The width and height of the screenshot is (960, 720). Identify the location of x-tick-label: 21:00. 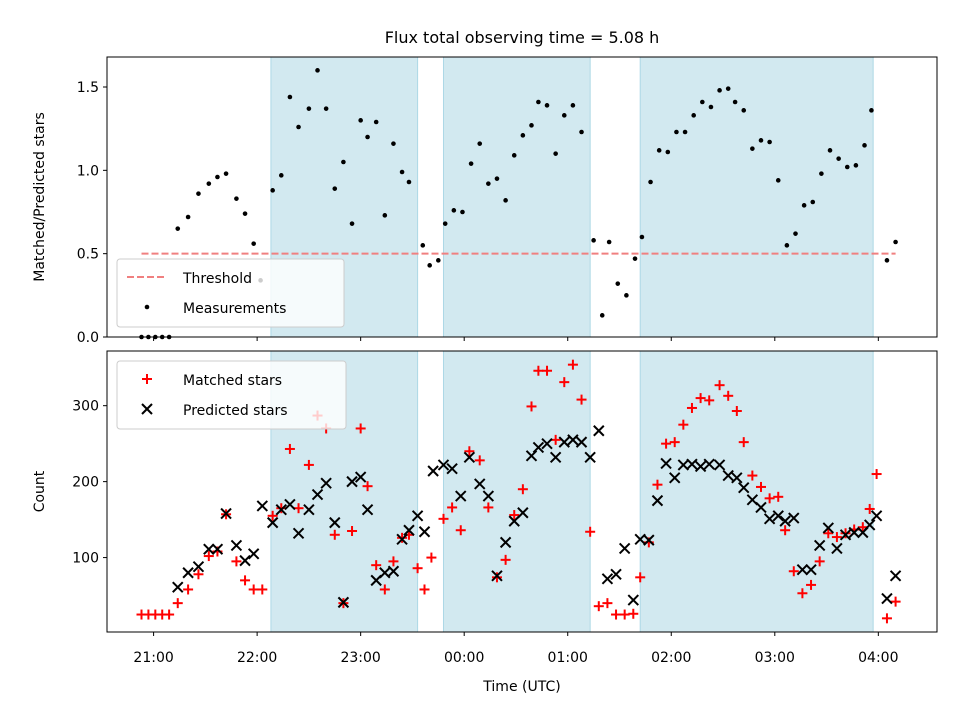
(153, 658).